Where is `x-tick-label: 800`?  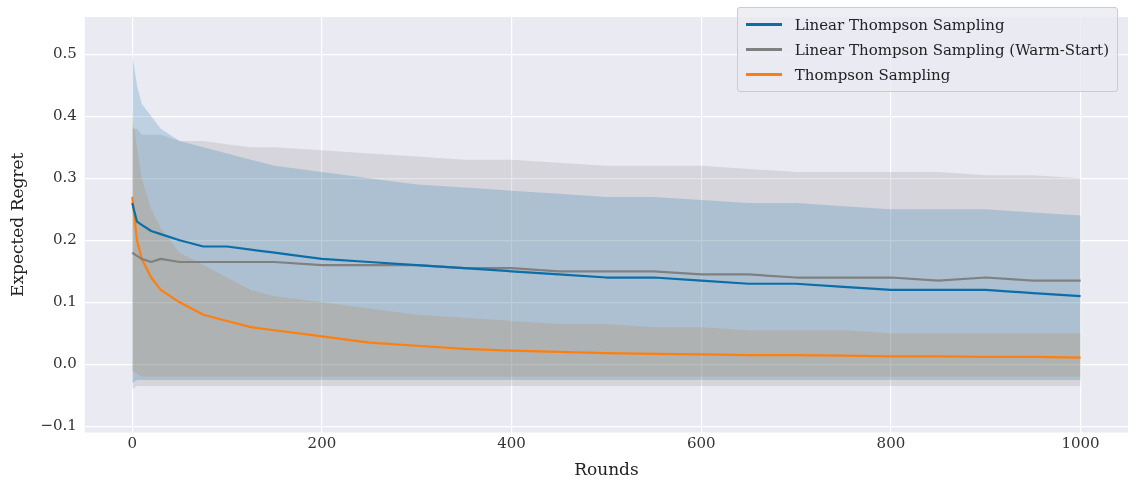 x-tick-label: 800 is located at coordinates (891, 443).